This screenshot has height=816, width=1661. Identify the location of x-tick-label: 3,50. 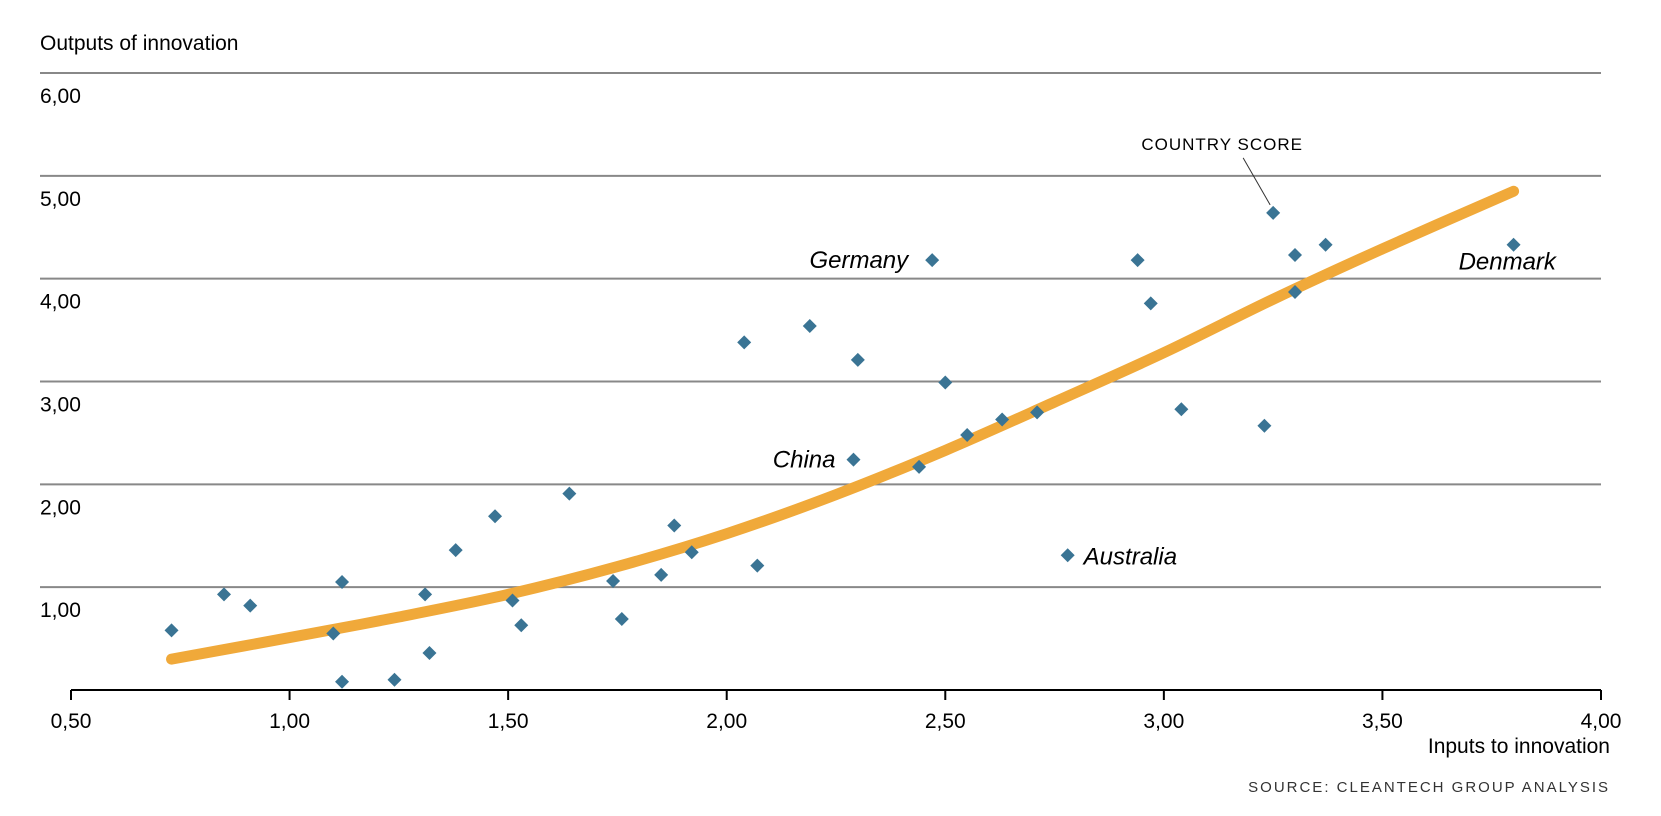
(1382, 721).